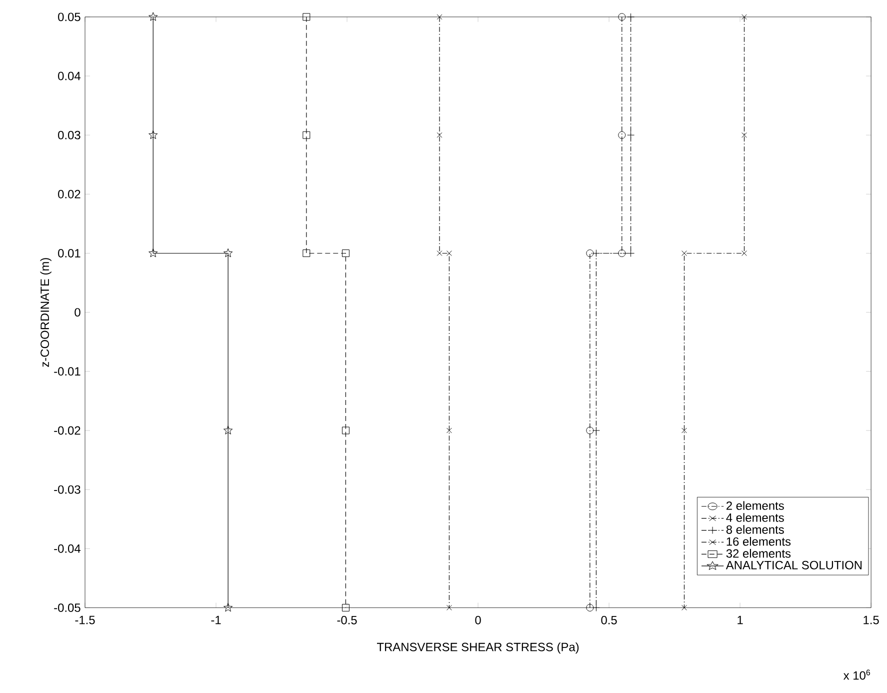  What do you see at coordinates (69, 253) in the screenshot?
I see `y-tick-label: 0.01` at bounding box center [69, 253].